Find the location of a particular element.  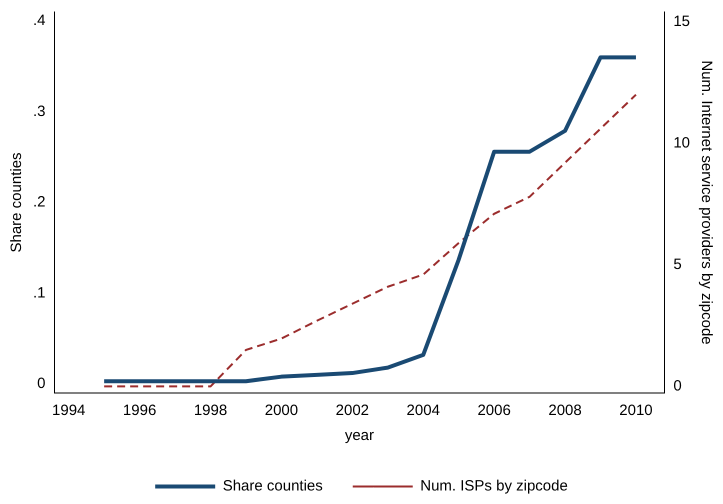

y2-tick-label: 10 is located at coordinates (681, 143).